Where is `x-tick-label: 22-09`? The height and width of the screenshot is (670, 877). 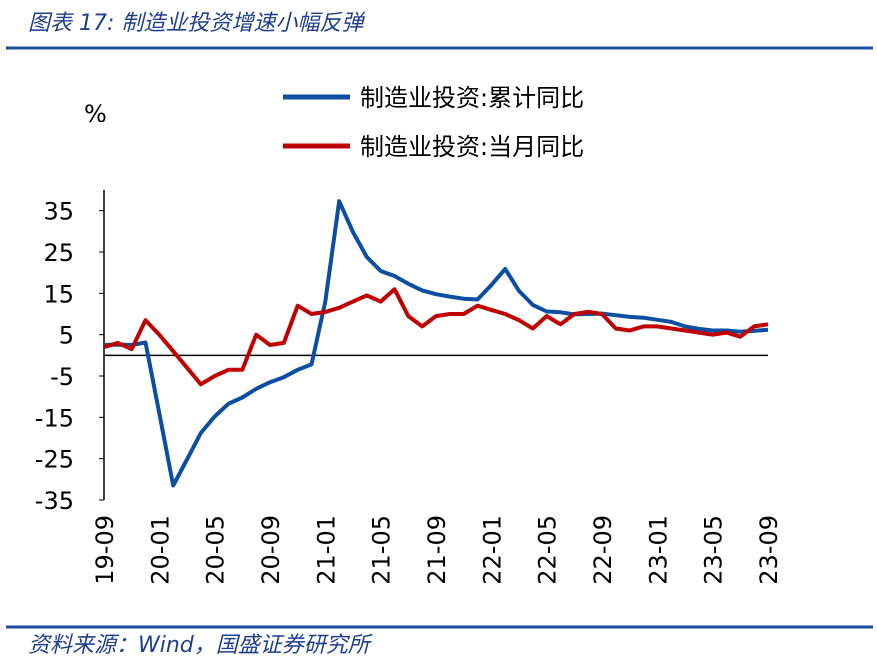 x-tick-label: 22-09 is located at coordinates (603, 550).